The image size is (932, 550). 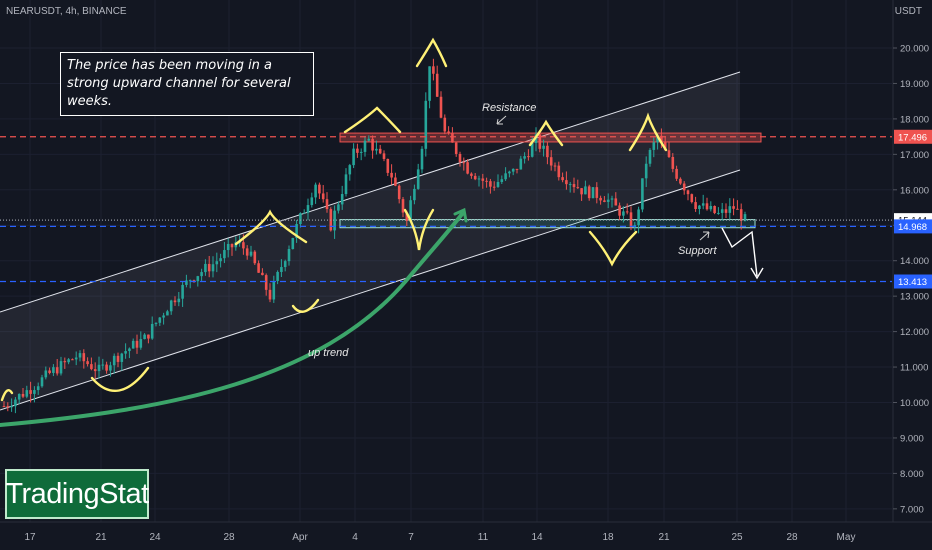 What do you see at coordinates (914, 119) in the screenshot?
I see `price-tick-label: 18.000` at bounding box center [914, 119].